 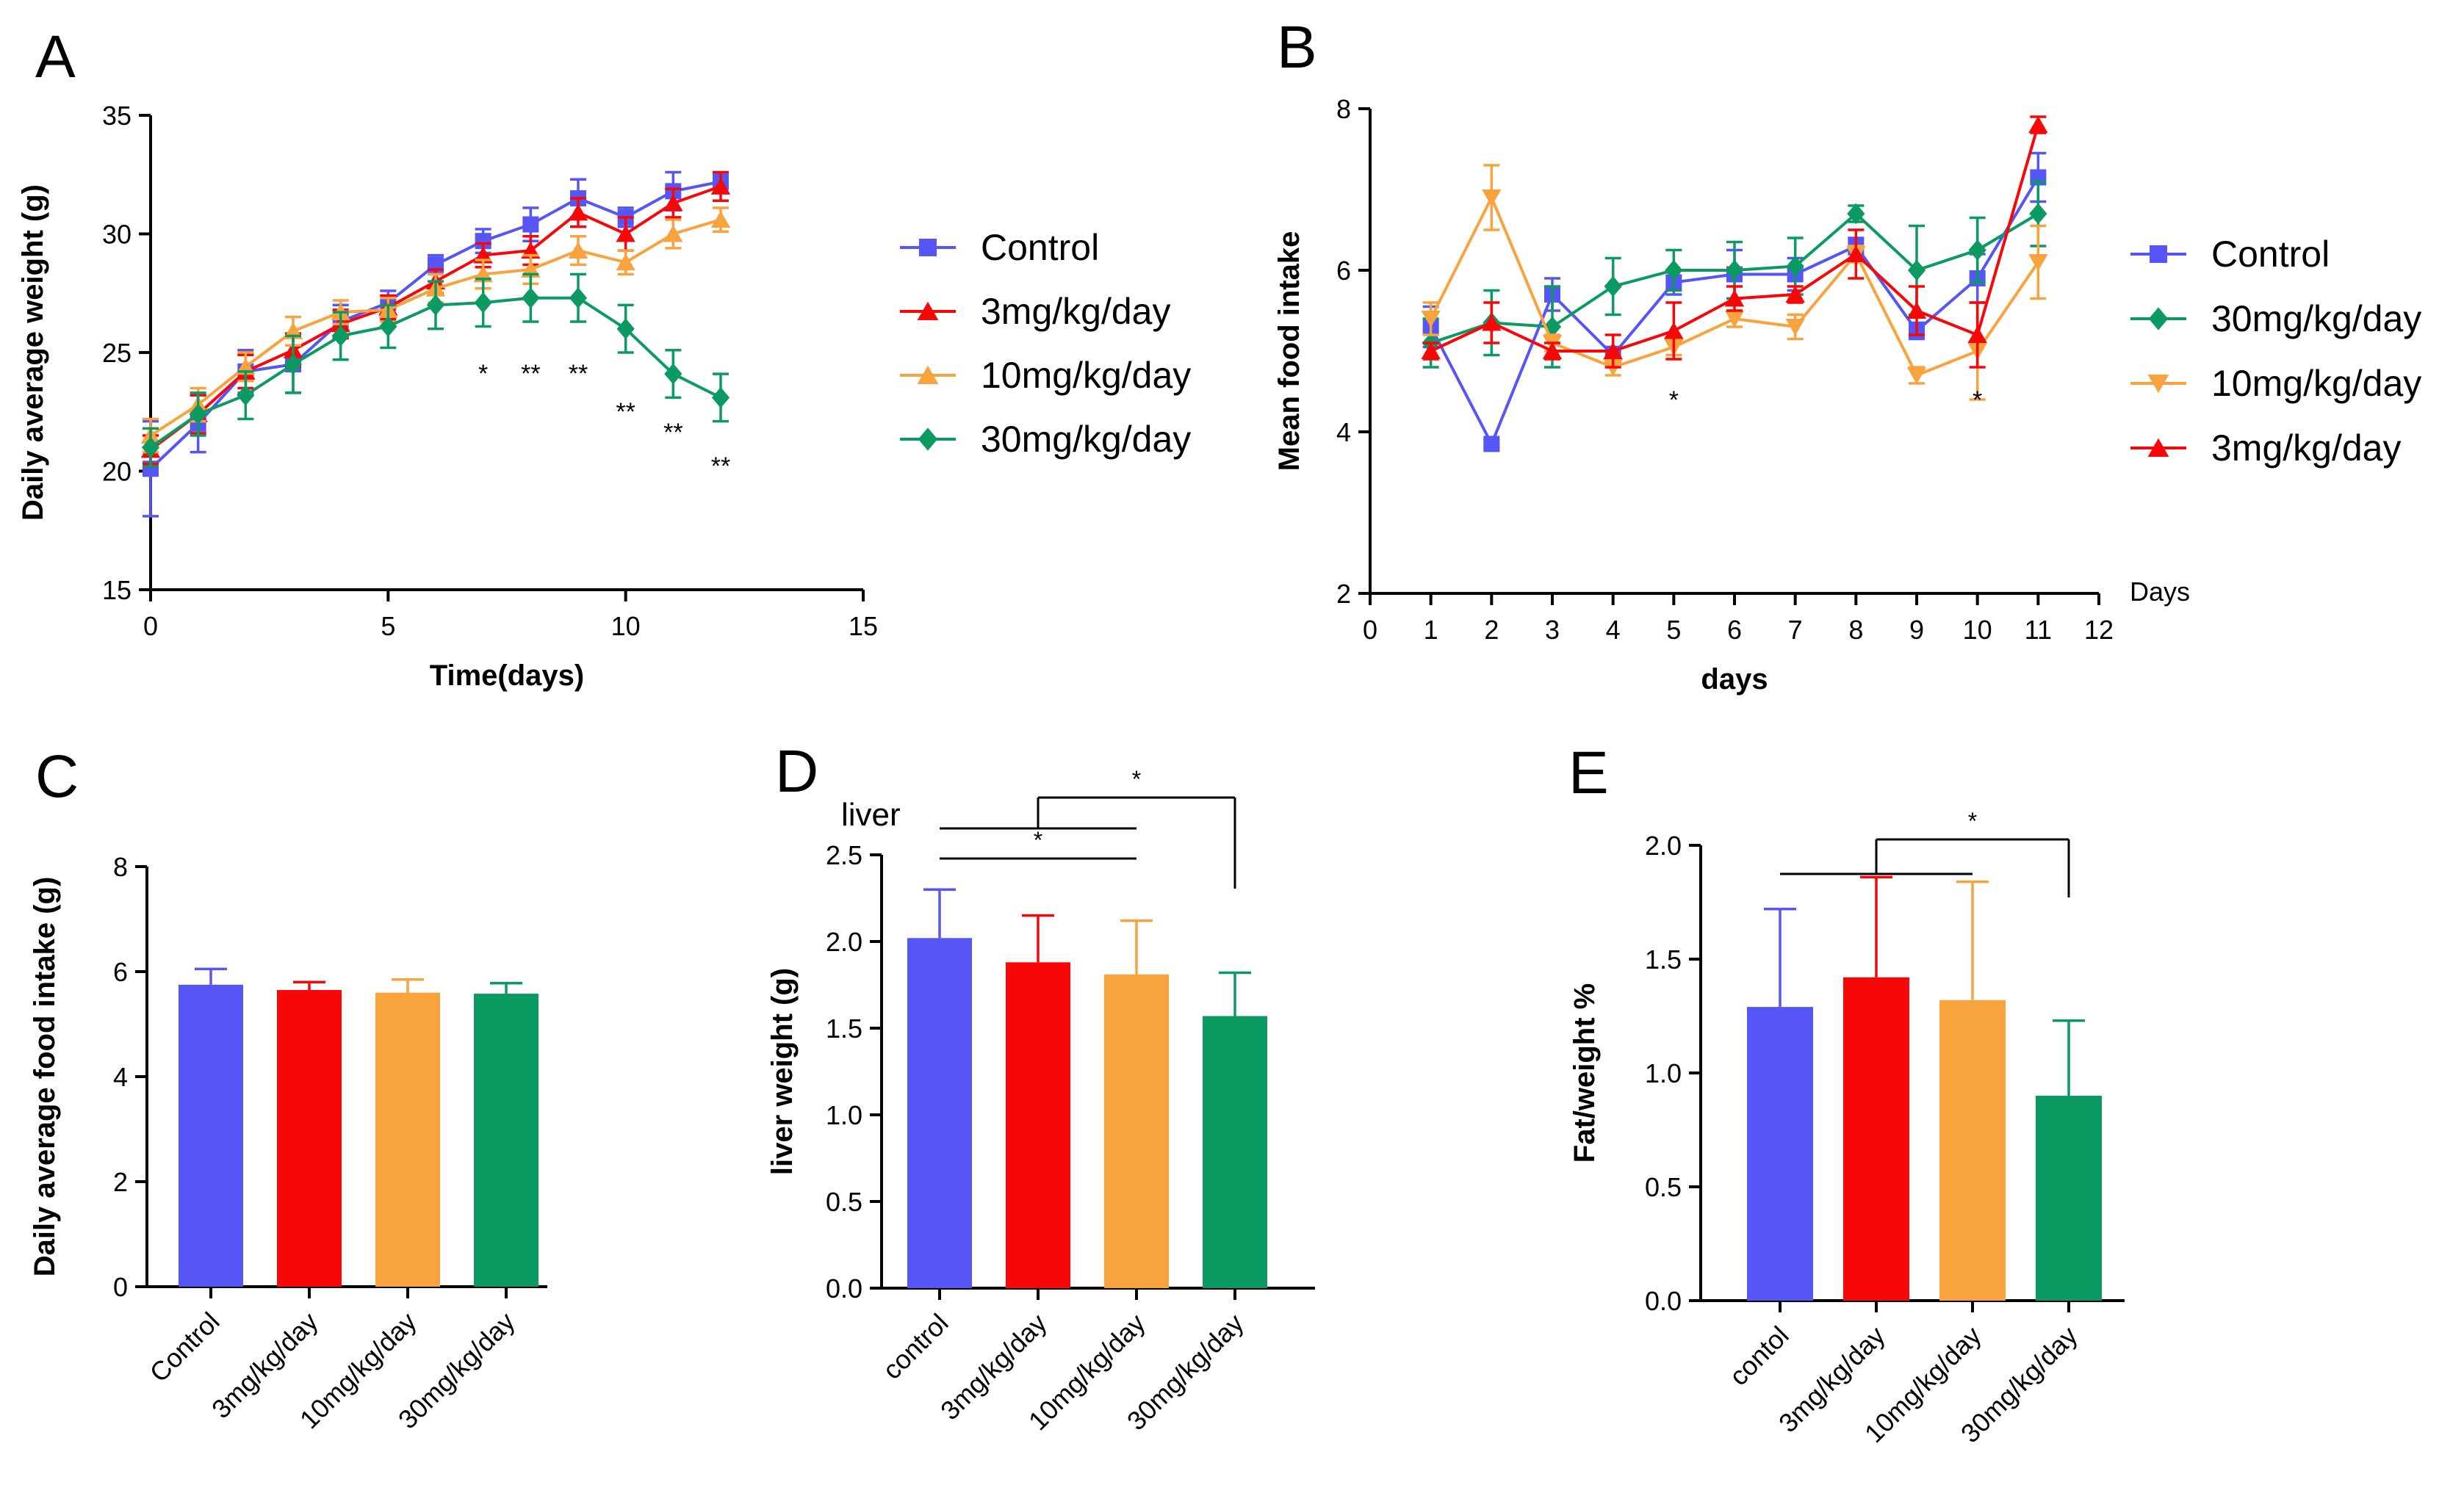 What do you see at coordinates (117, 235) in the screenshot?
I see `y-tick-label: 30` at bounding box center [117, 235].